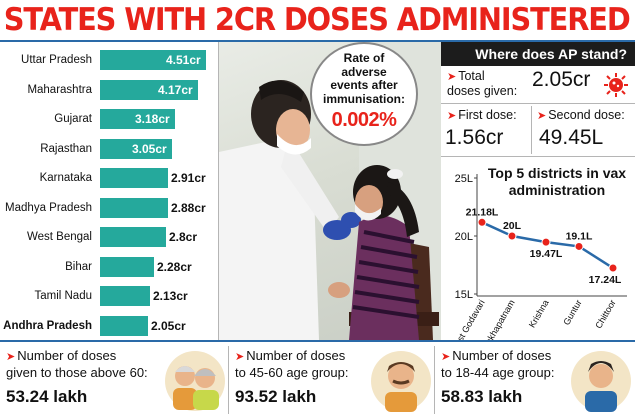 This screenshot has height=417, width=635. What do you see at coordinates (497, 364) in the screenshot?
I see `stat-label: ➤ Number of doses to 18-44 age group:` at bounding box center [497, 364].